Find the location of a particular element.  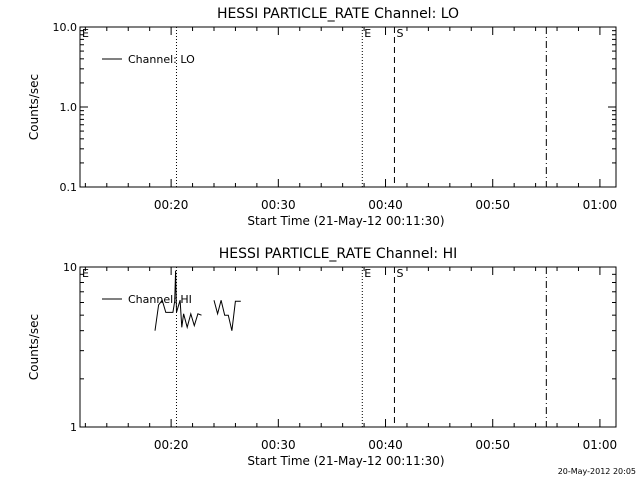

y-tick-label: 10 is located at coordinates (70, 267).